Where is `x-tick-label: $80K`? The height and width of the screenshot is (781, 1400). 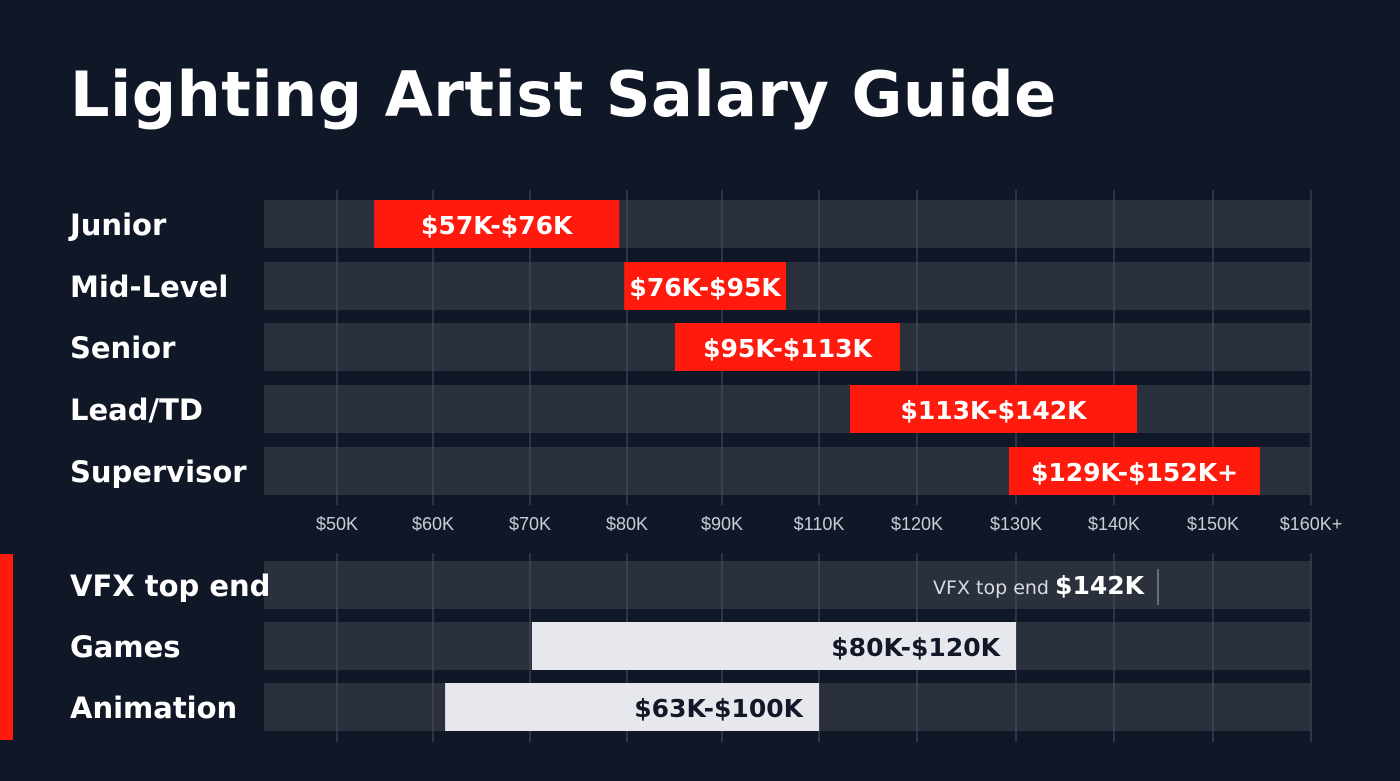
x-tick-label: $80K is located at coordinates (627, 524).